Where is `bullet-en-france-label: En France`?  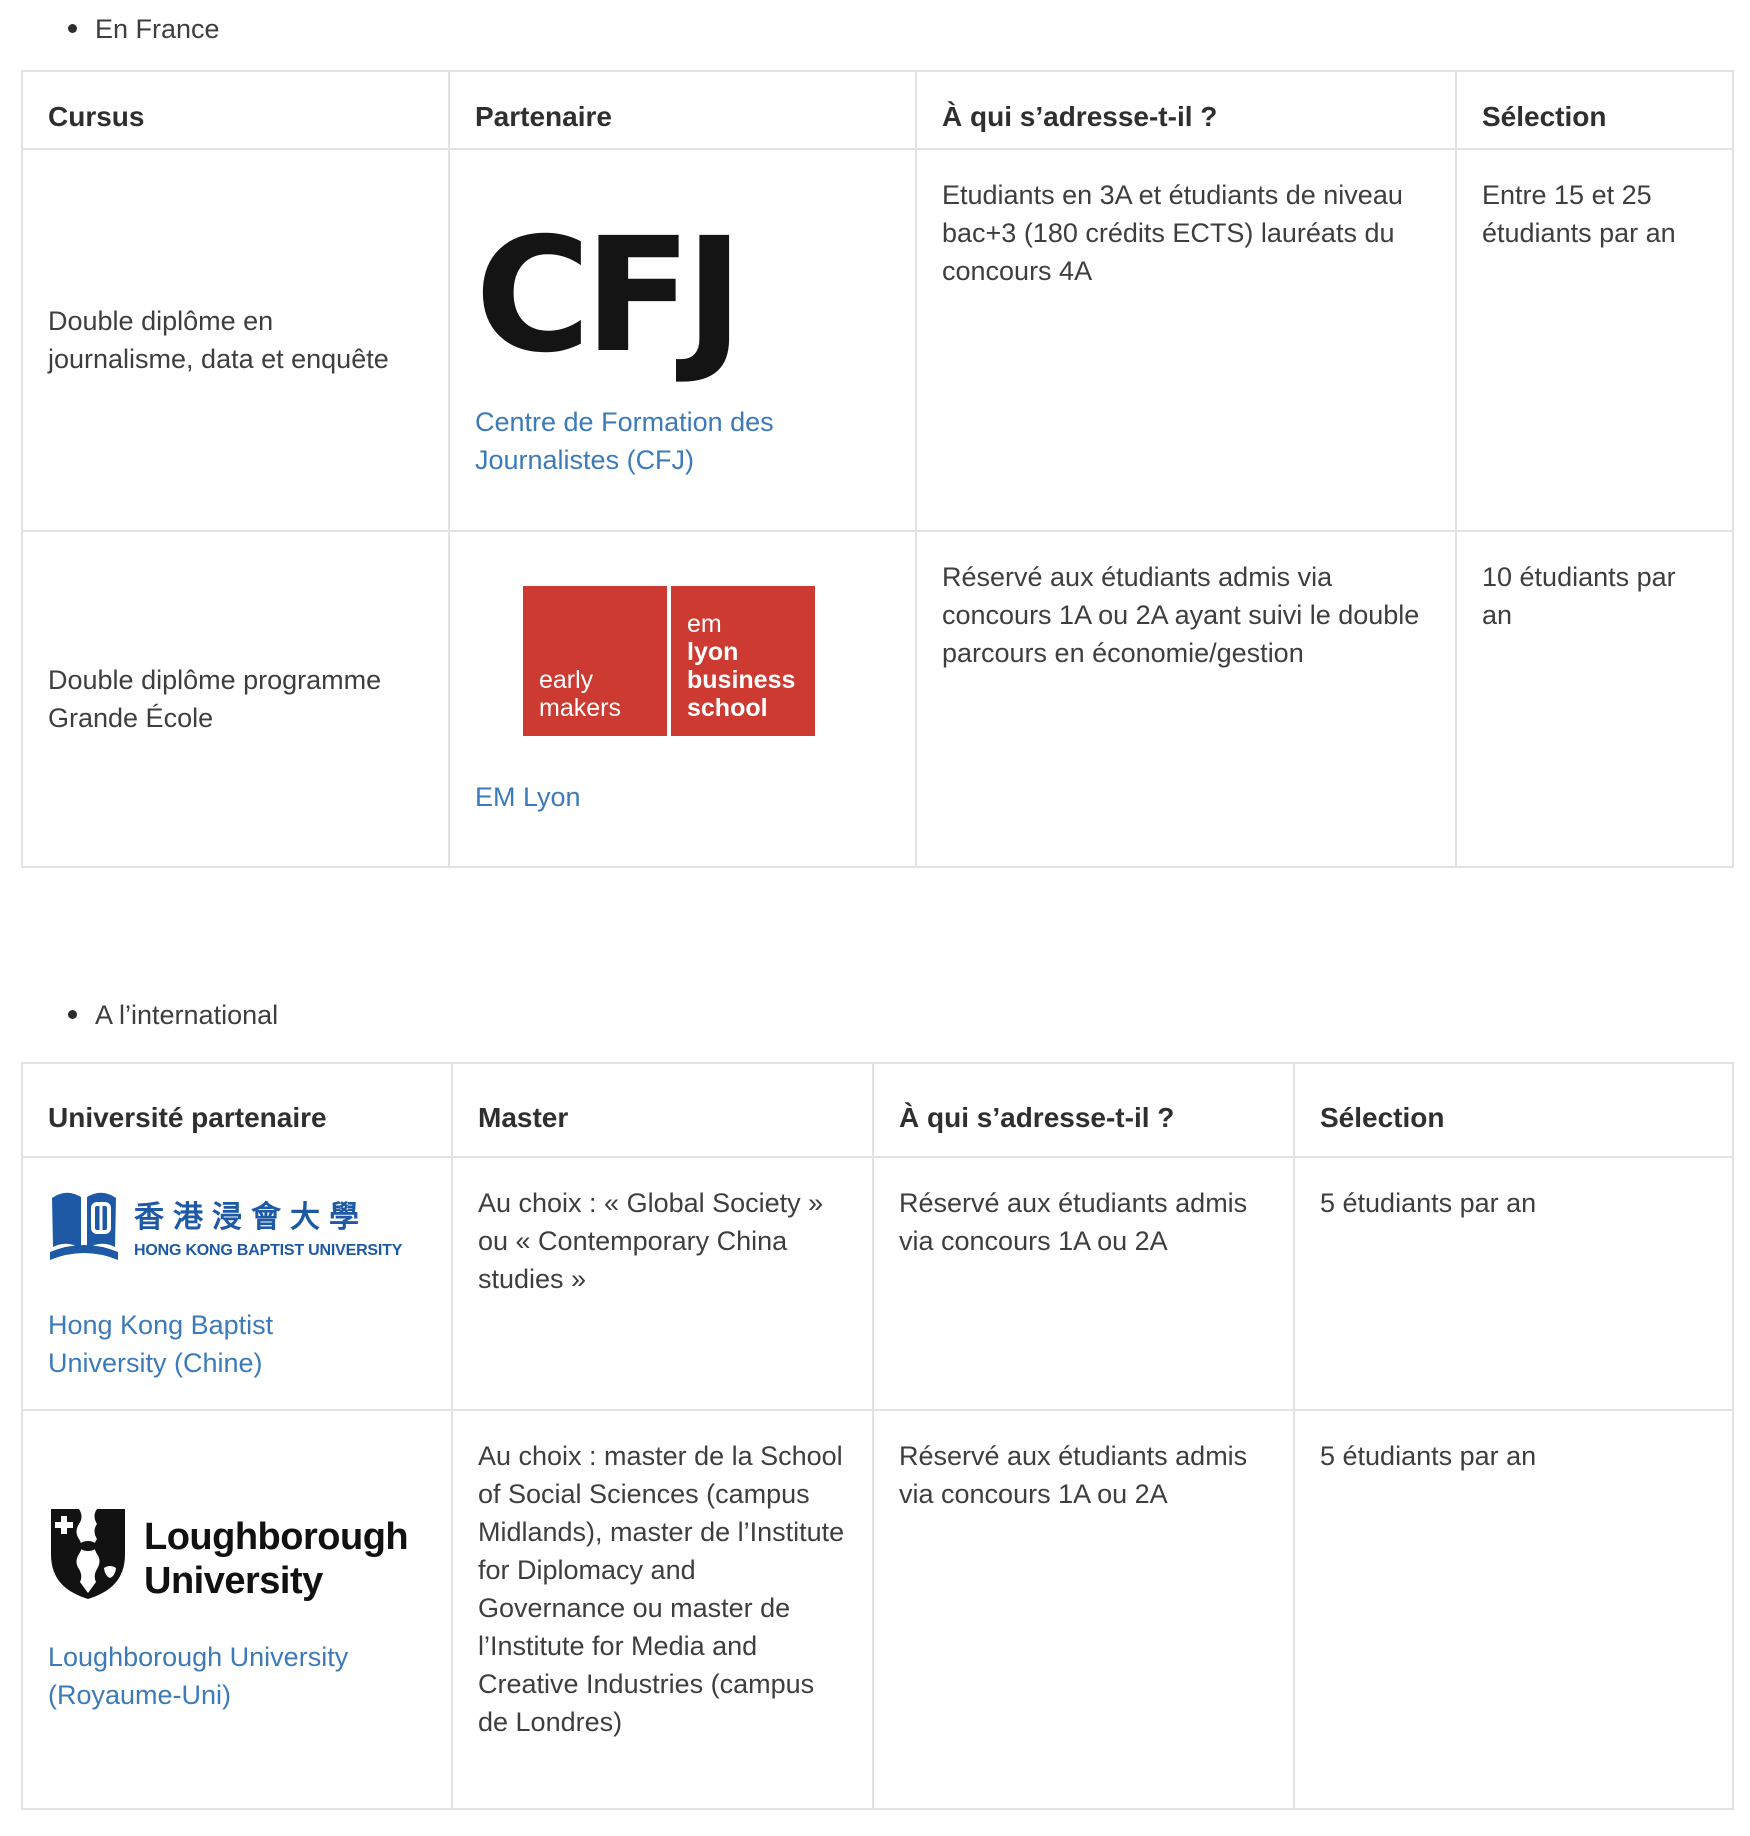 bullet-en-france-label: En France is located at coordinates (157, 29).